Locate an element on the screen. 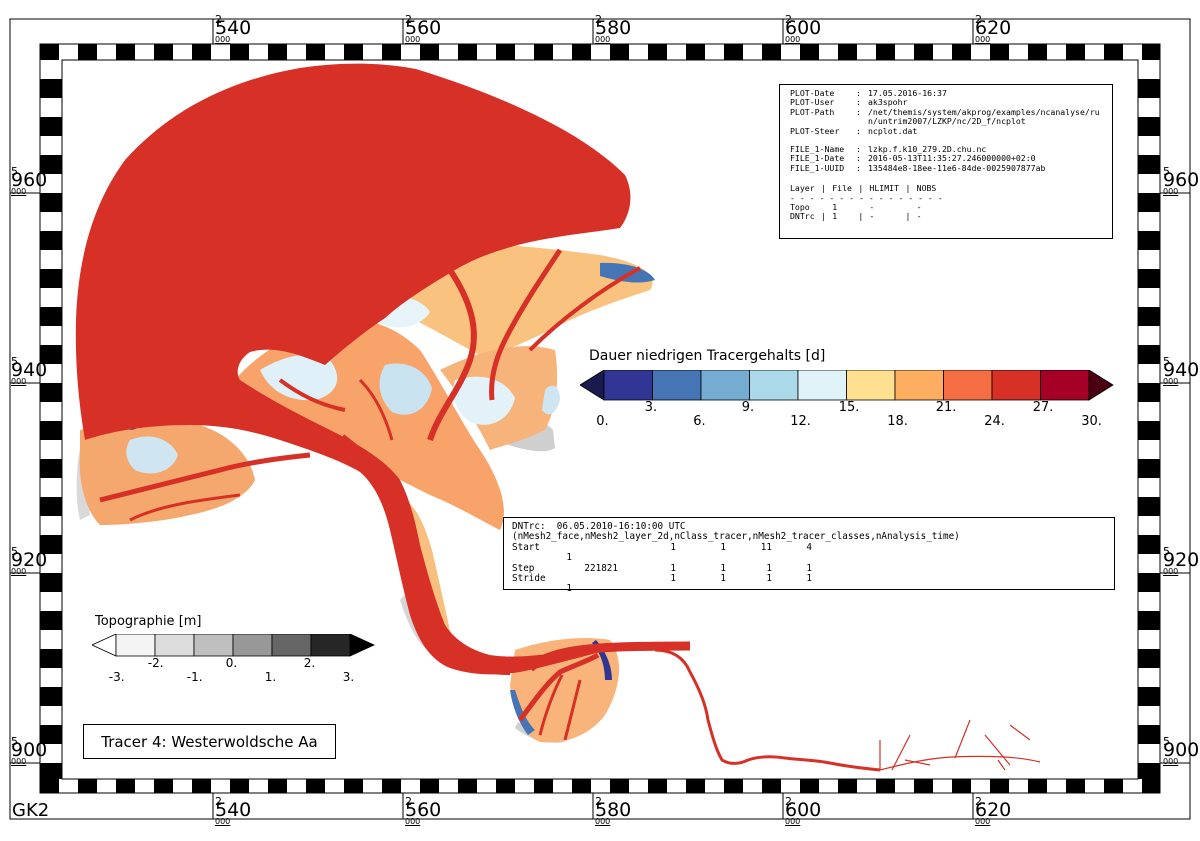 Image resolution: width=1200 pixels, height=841 pixels. colorbar-label: 3. is located at coordinates (651, 407).